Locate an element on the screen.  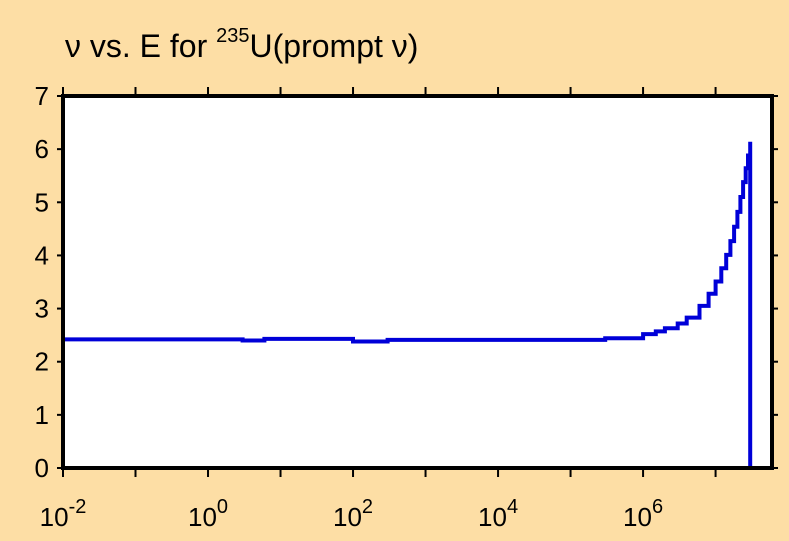
y-tick-label: 7 is located at coordinates (42, 96).